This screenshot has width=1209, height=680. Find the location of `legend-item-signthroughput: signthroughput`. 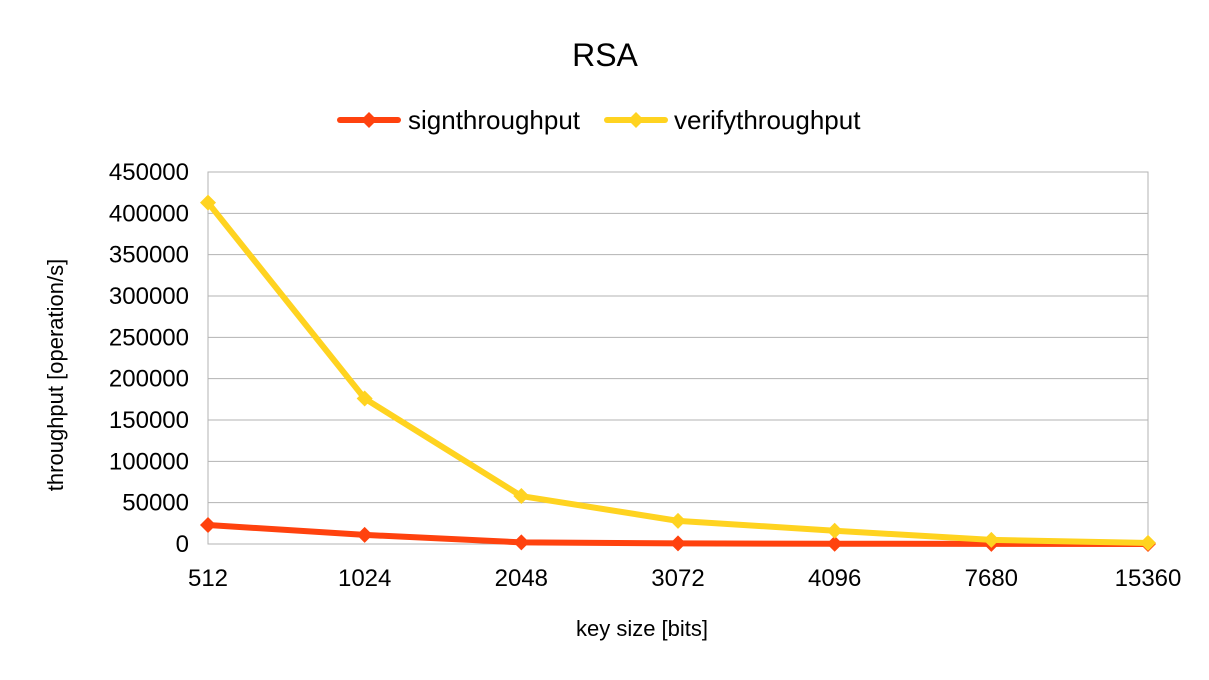

legend-item-signthroughput: signthroughput is located at coordinates (459, 120).